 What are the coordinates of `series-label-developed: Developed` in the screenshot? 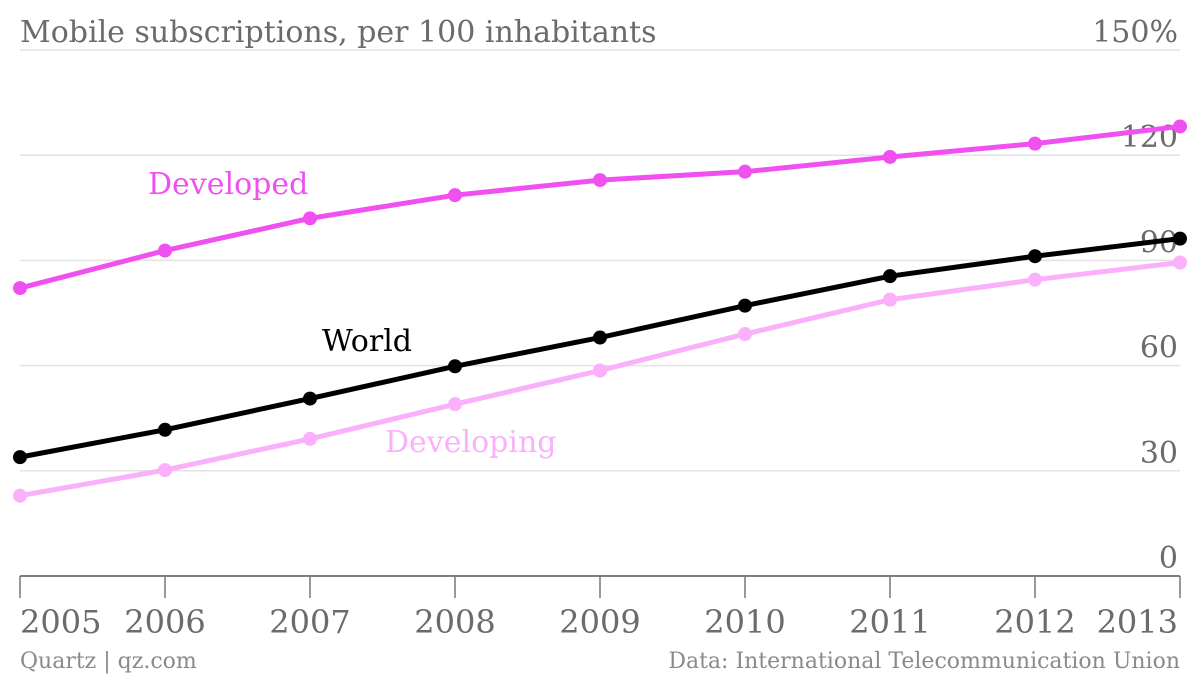 It's located at (228, 184).